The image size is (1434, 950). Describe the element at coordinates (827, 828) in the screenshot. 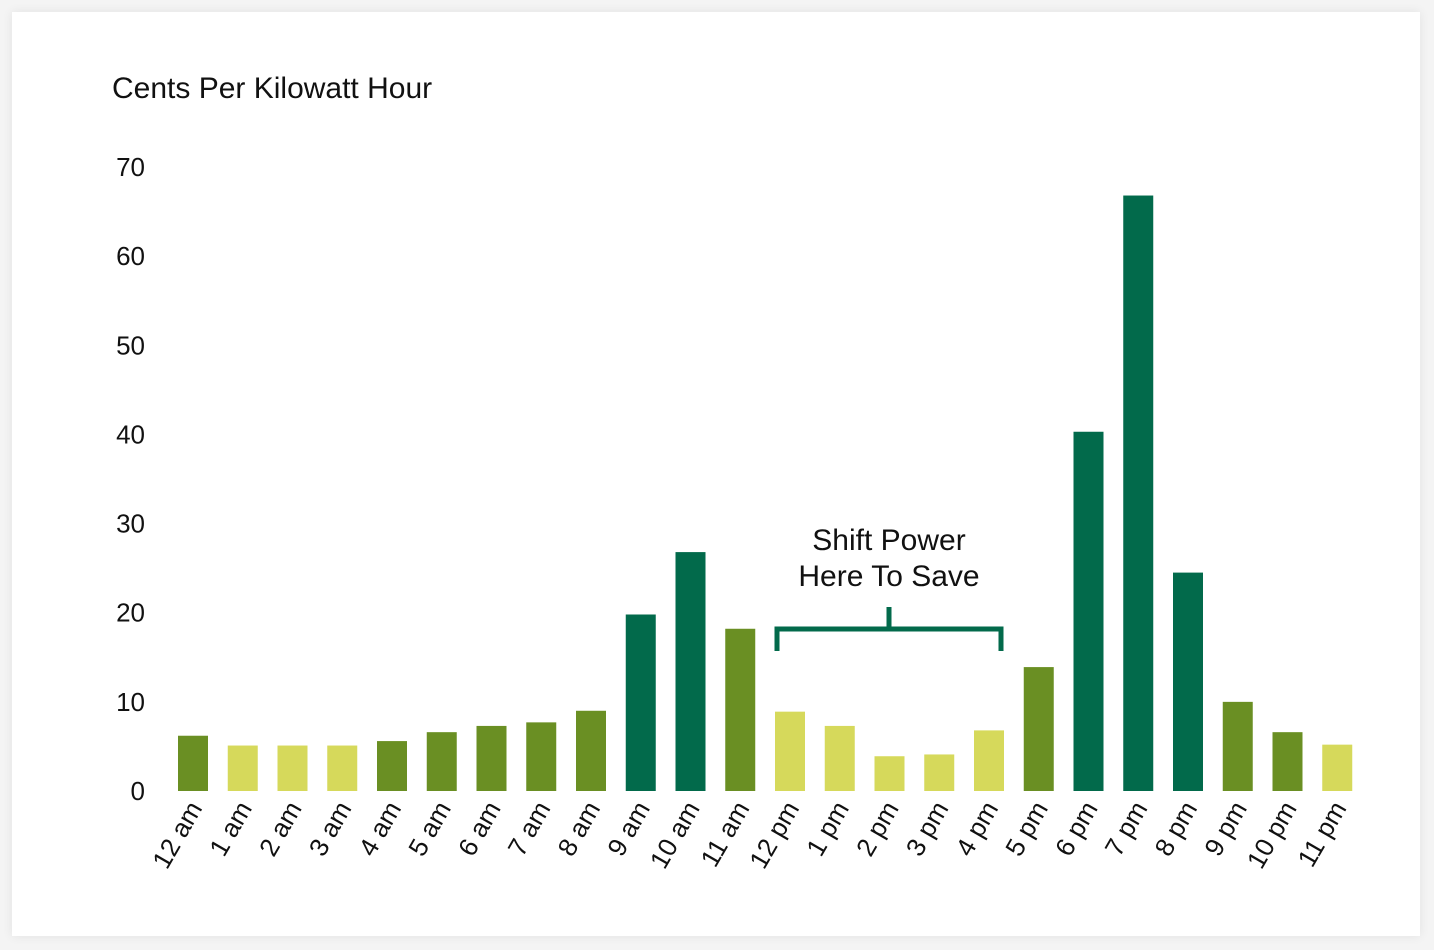

I see `x-tick-label: 1 pm` at that location.